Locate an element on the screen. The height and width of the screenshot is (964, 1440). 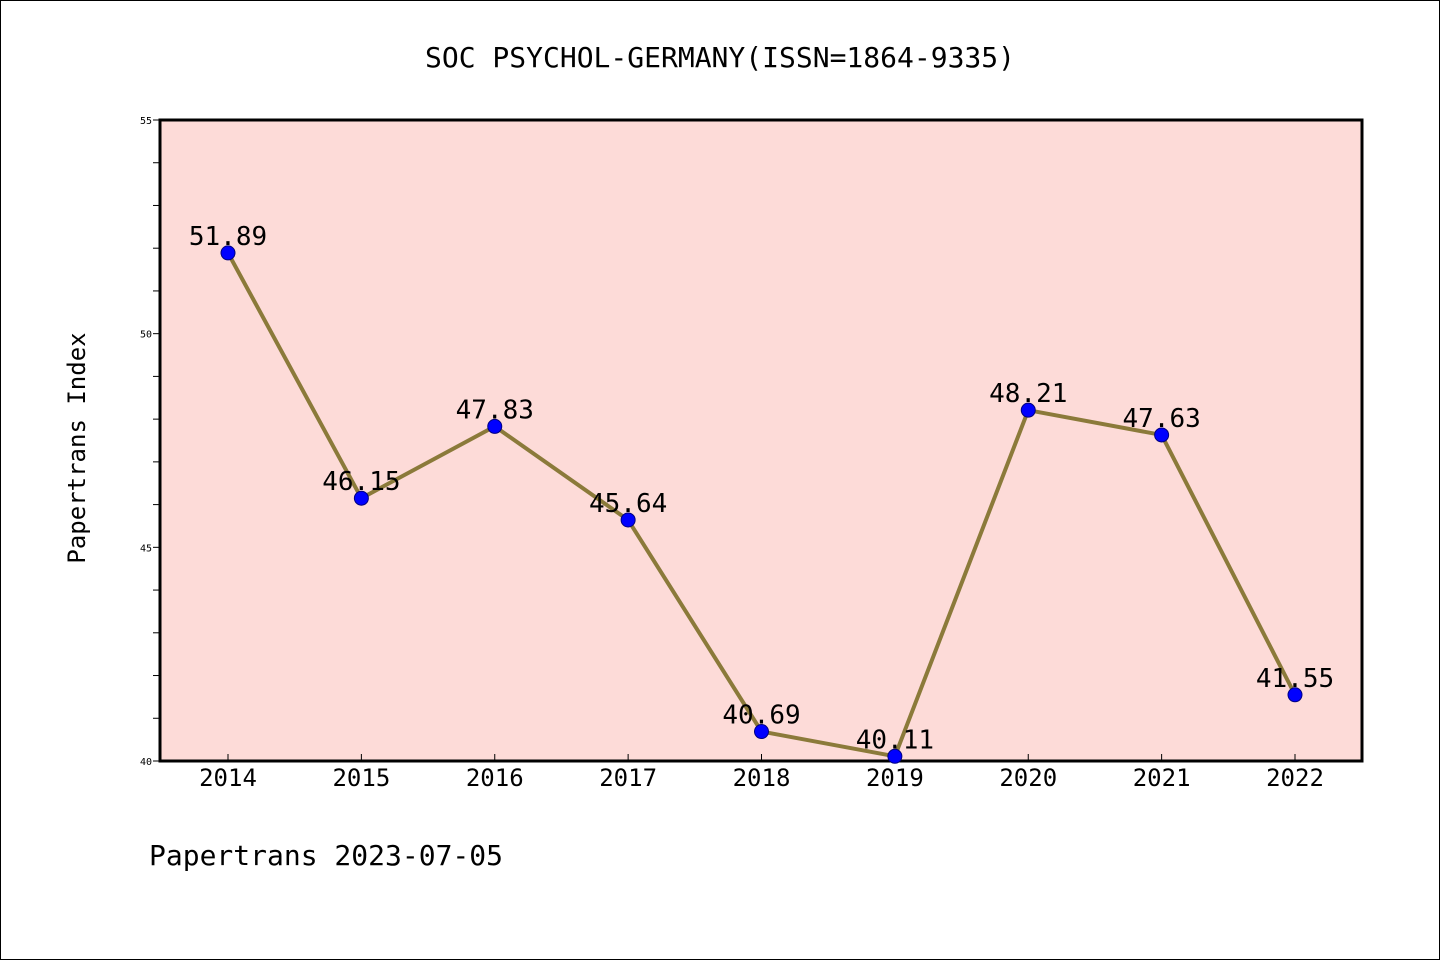
data-label: 47.63 is located at coordinates (1161, 419).